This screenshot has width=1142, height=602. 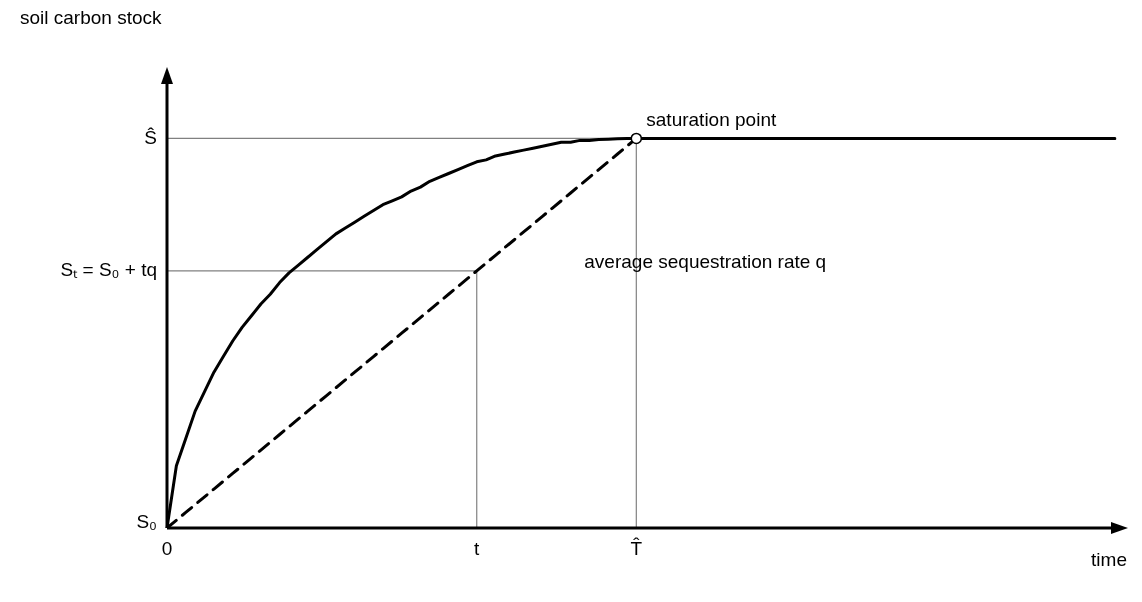 What do you see at coordinates (108, 270) in the screenshot?
I see `ref-line-label: Sₜ = S₀ + tq` at bounding box center [108, 270].